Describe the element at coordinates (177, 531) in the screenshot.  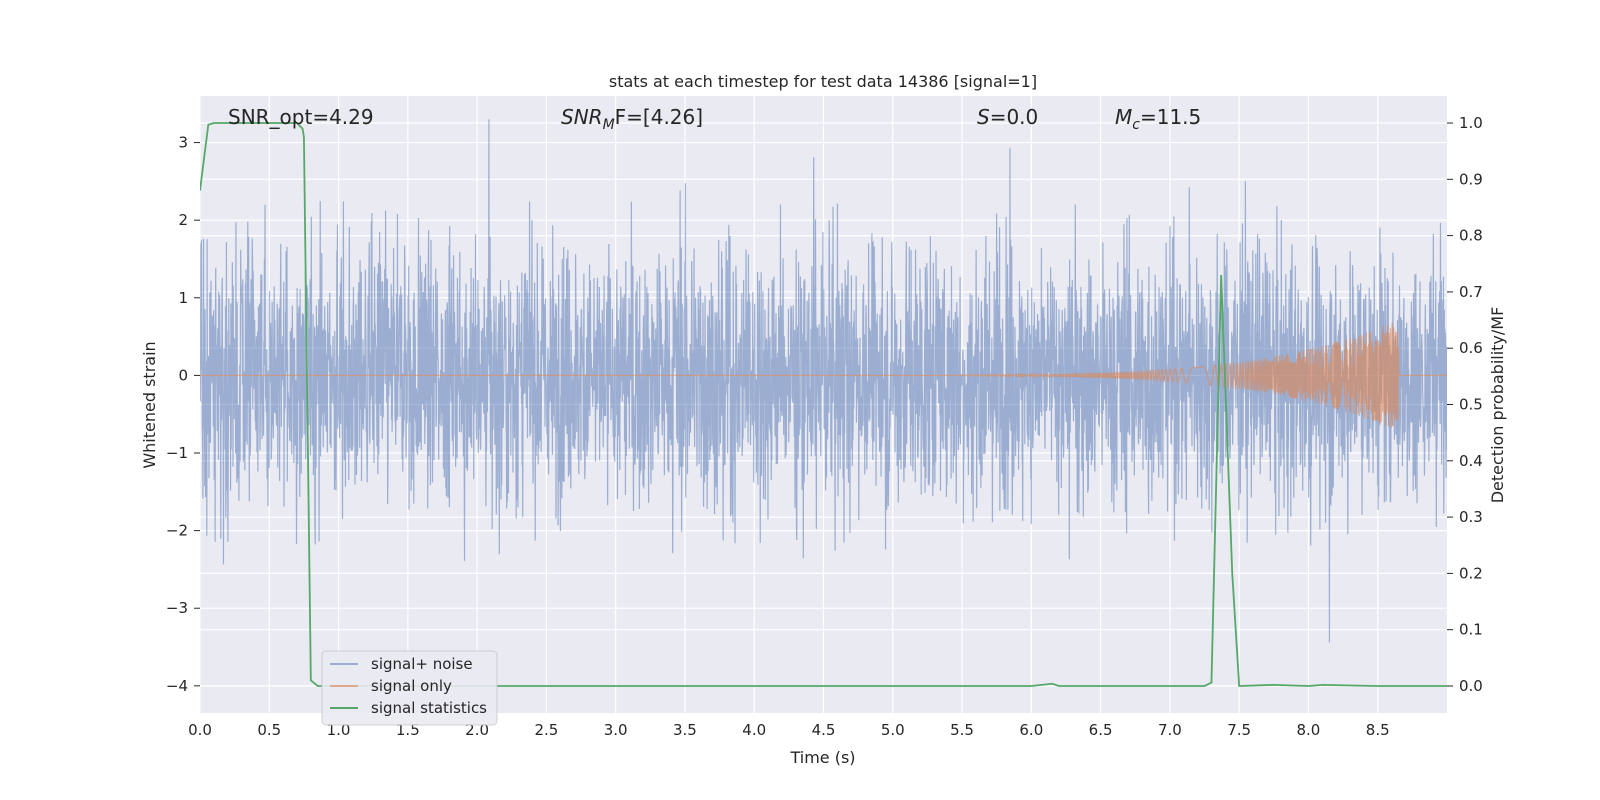
I see `y-left-tick-label: −2` at that location.